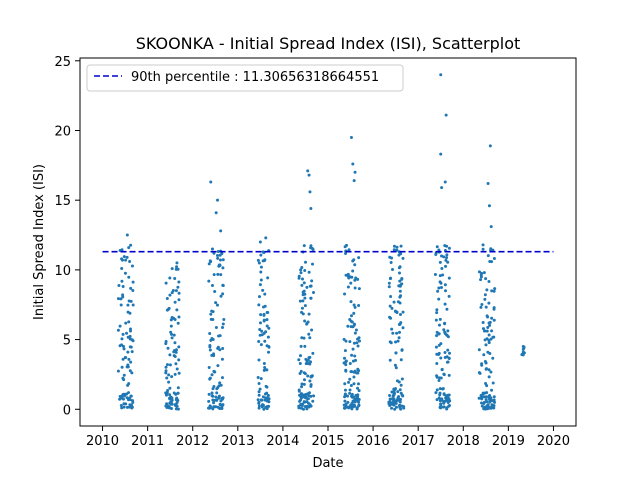 Image resolution: width=640 pixels, height=480 pixels. I want to click on x-tick-label: 2019, so click(508, 441).